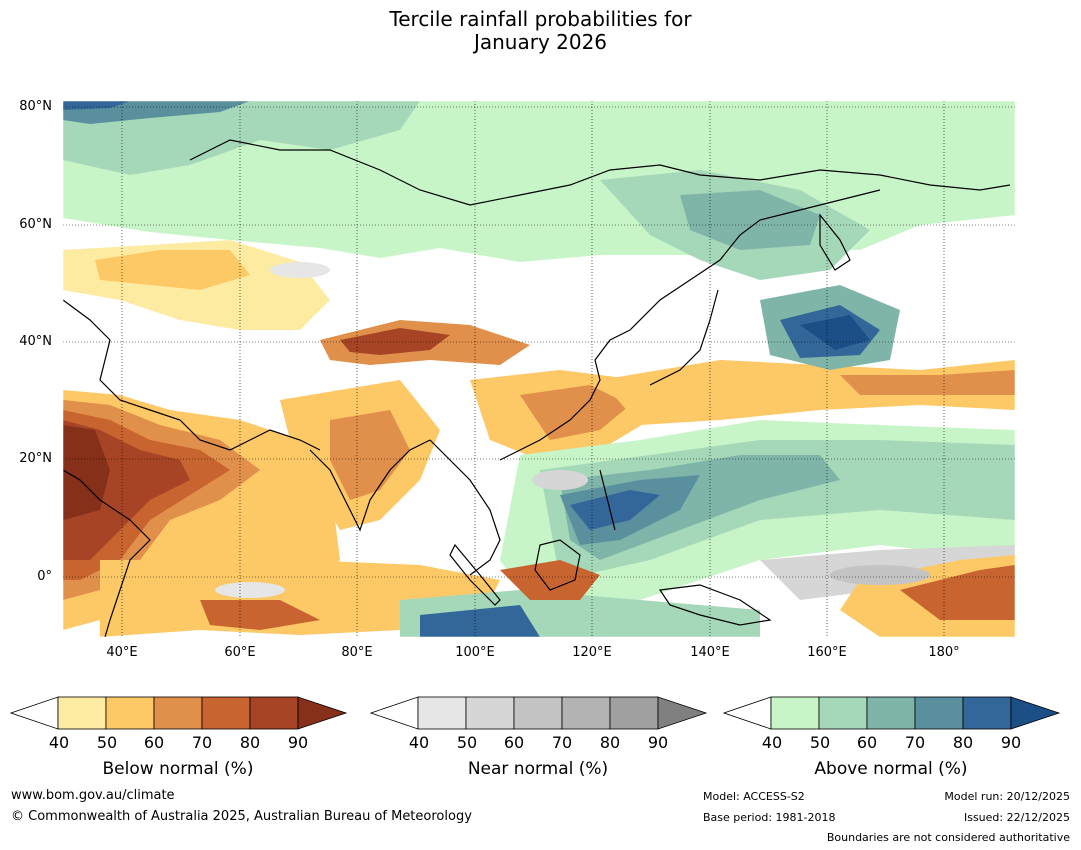  I want to click on legend-near-tick: 70, so click(562, 742).